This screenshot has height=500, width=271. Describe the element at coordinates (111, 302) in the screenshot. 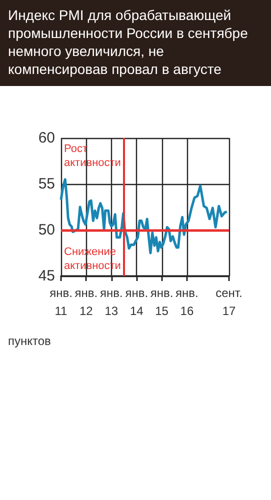

I see `x-tick-label: янв. 13` at that location.